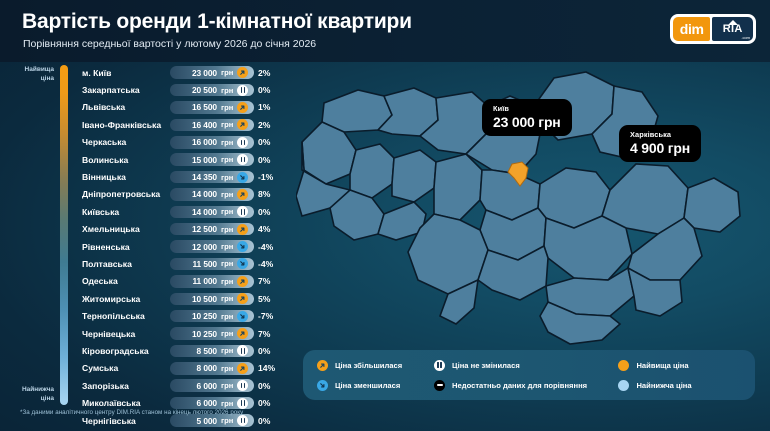 The image size is (770, 431). Describe the element at coordinates (204, 263) in the screenshot. I see `price-amount: 11 500` at that location.